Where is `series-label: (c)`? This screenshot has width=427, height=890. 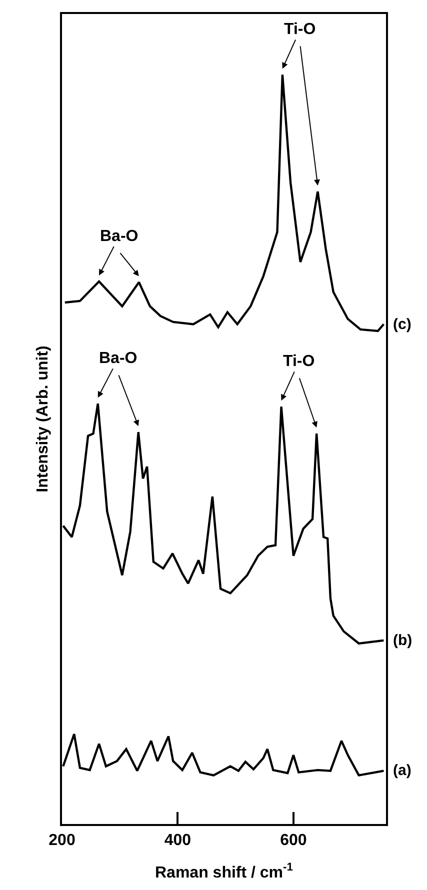
series-label: (c) is located at coordinates (402, 324).